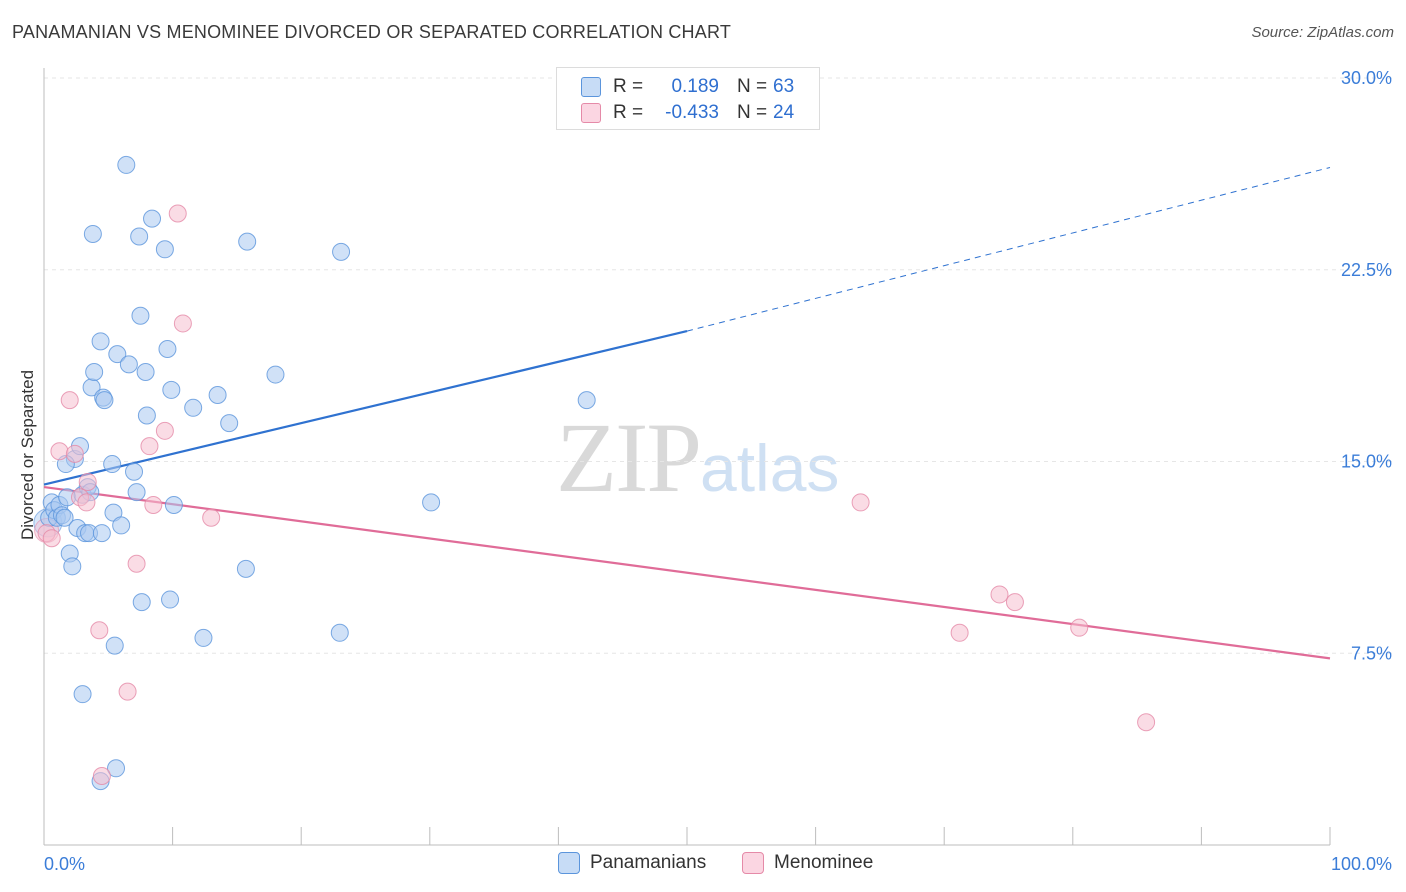 This screenshot has height=892, width=1406. What do you see at coordinates (695, 86) in the screenshot?
I see `r-value: 0.189` at bounding box center [695, 86].